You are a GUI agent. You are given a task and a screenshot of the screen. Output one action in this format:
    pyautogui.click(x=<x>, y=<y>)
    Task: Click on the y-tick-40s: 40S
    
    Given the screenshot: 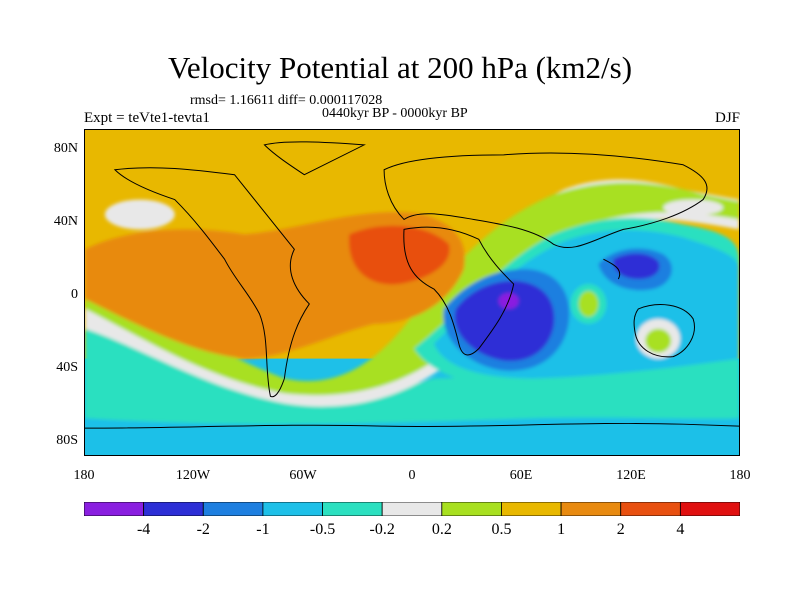 What is the action you would take?
    pyautogui.click(x=67, y=367)
    